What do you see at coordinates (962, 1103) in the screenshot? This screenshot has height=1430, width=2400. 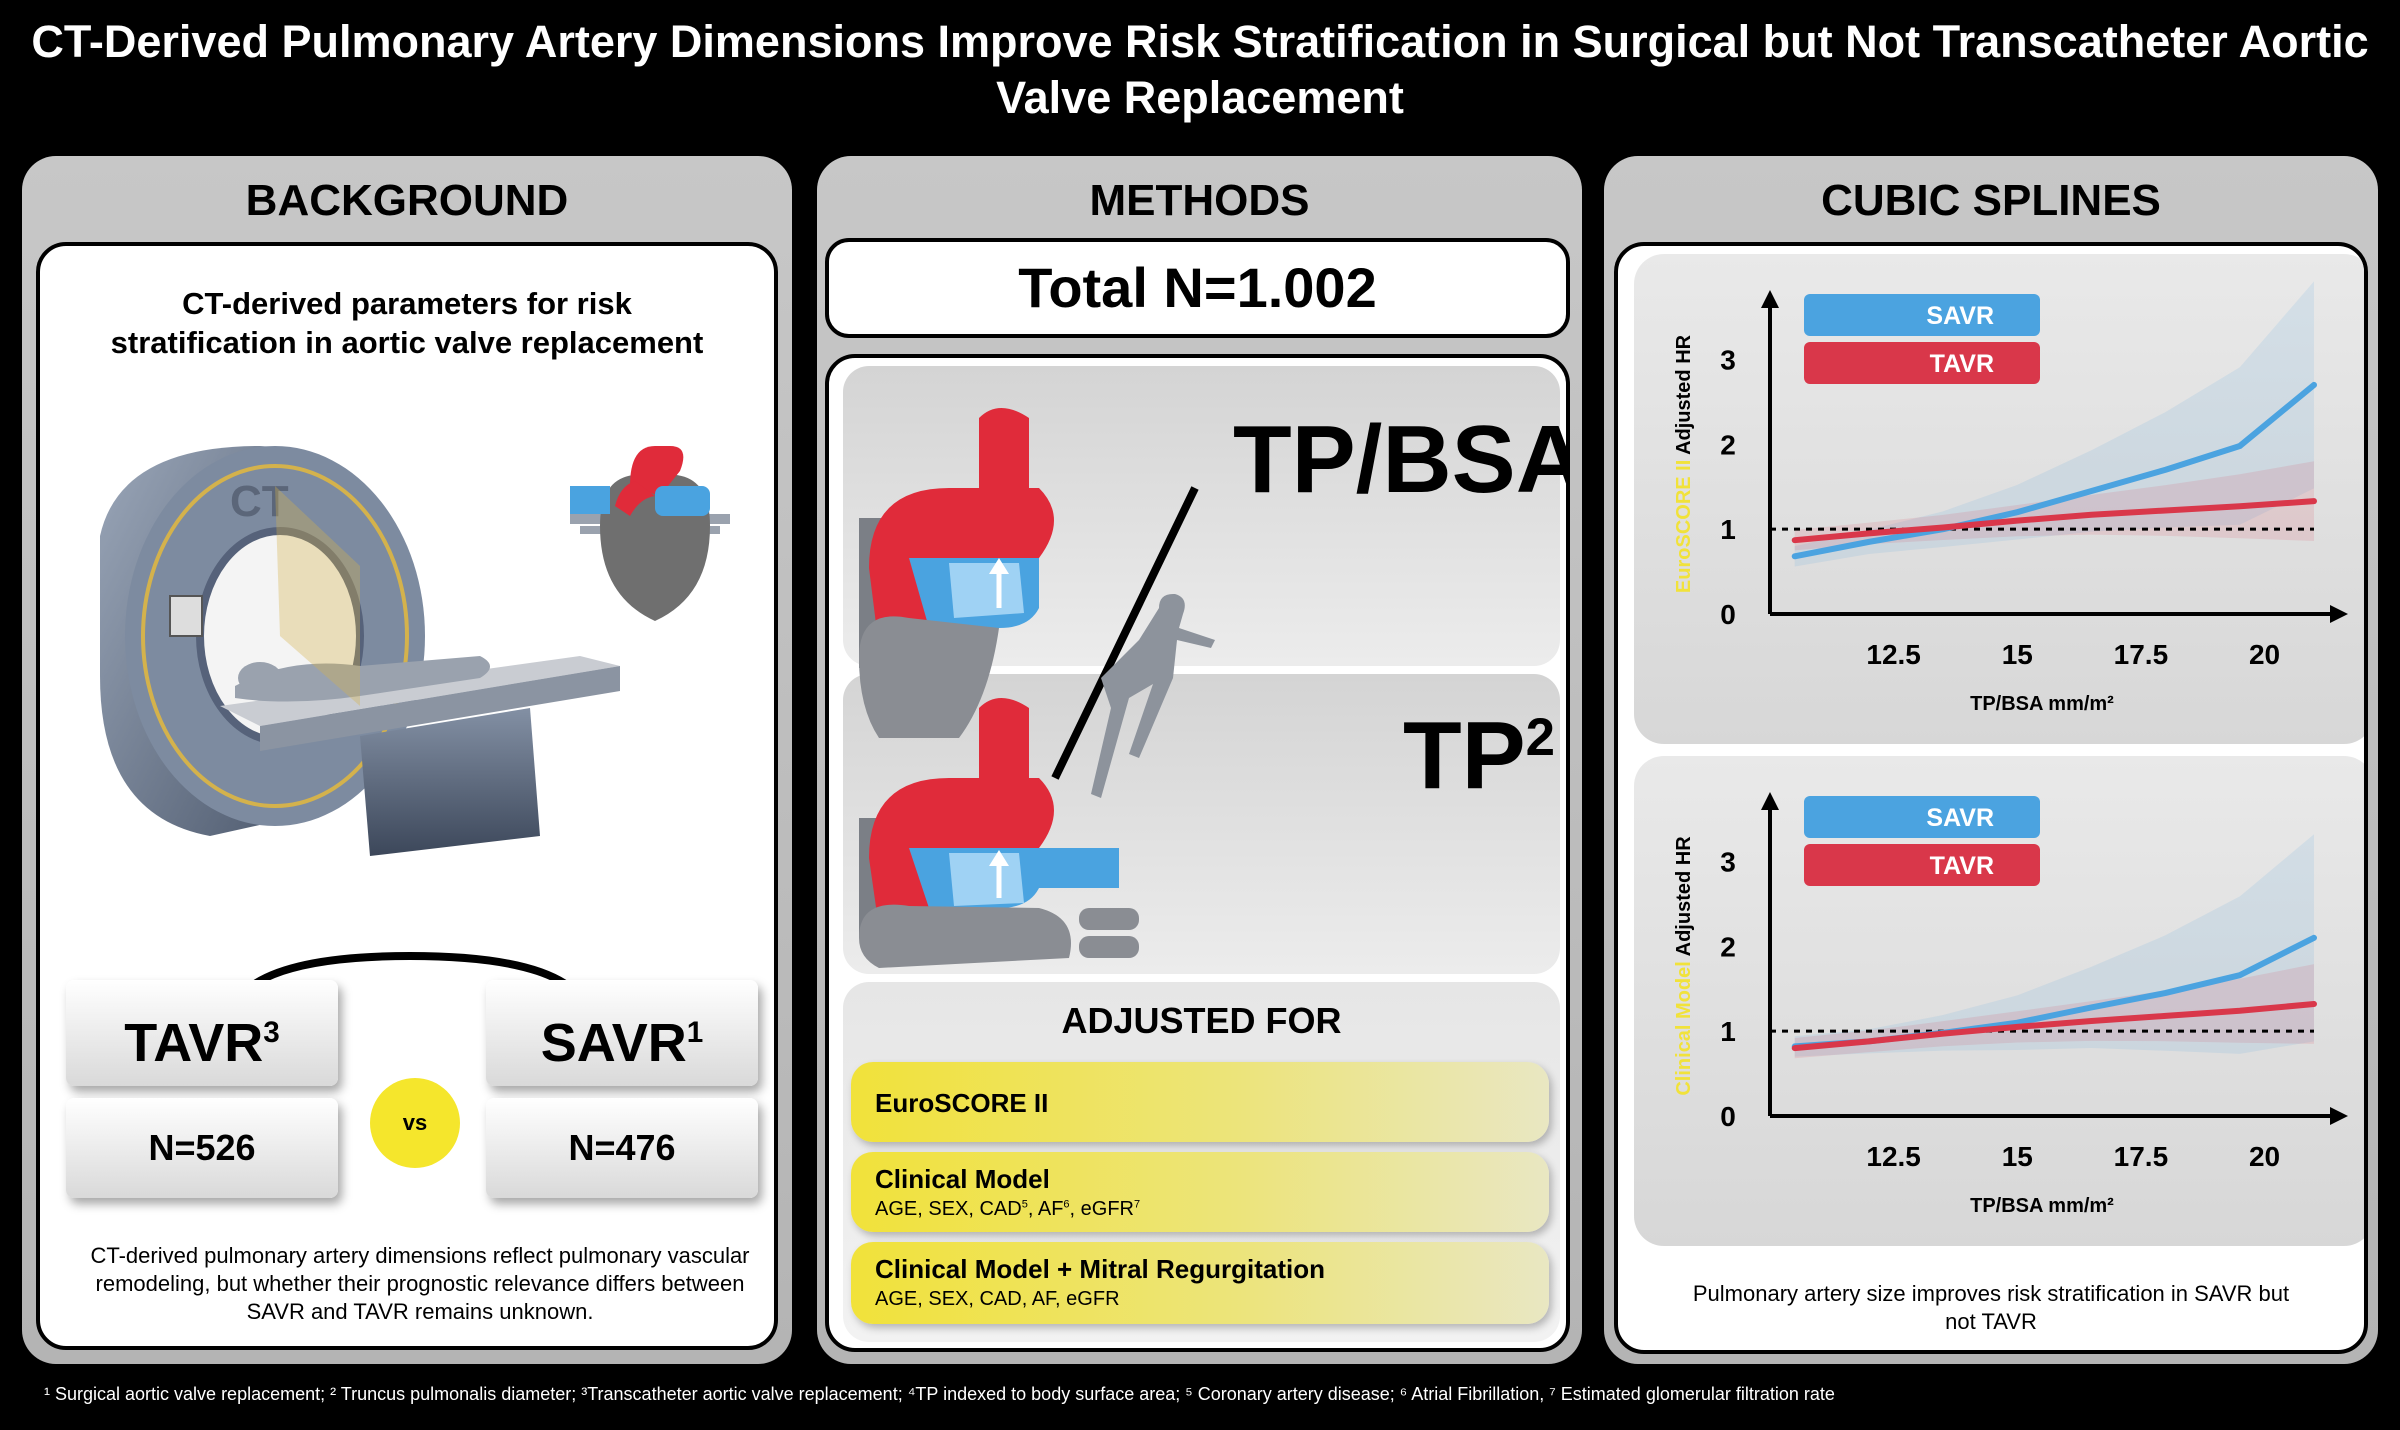 I see `adj1-title: EuroSCORE II` at bounding box center [962, 1103].